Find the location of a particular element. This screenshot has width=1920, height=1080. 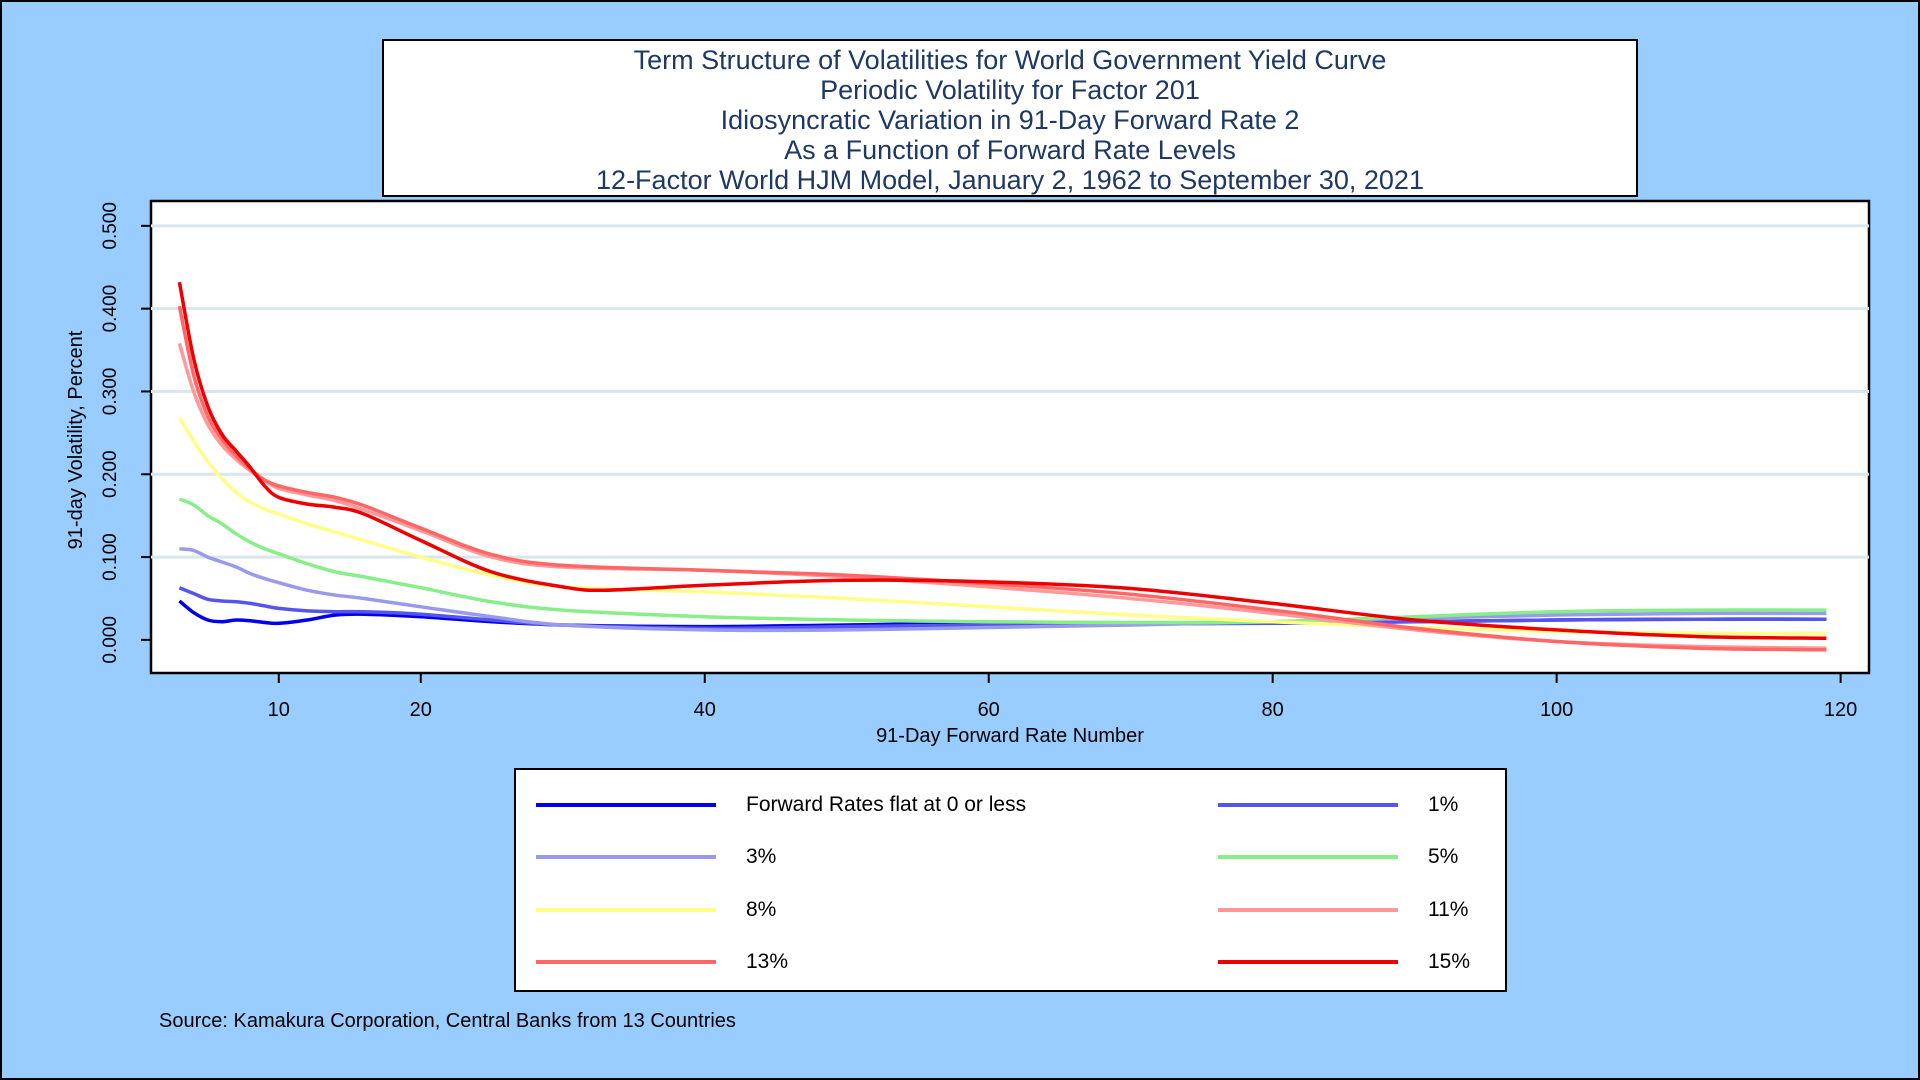

legend-item: 11% is located at coordinates (1343, 910).